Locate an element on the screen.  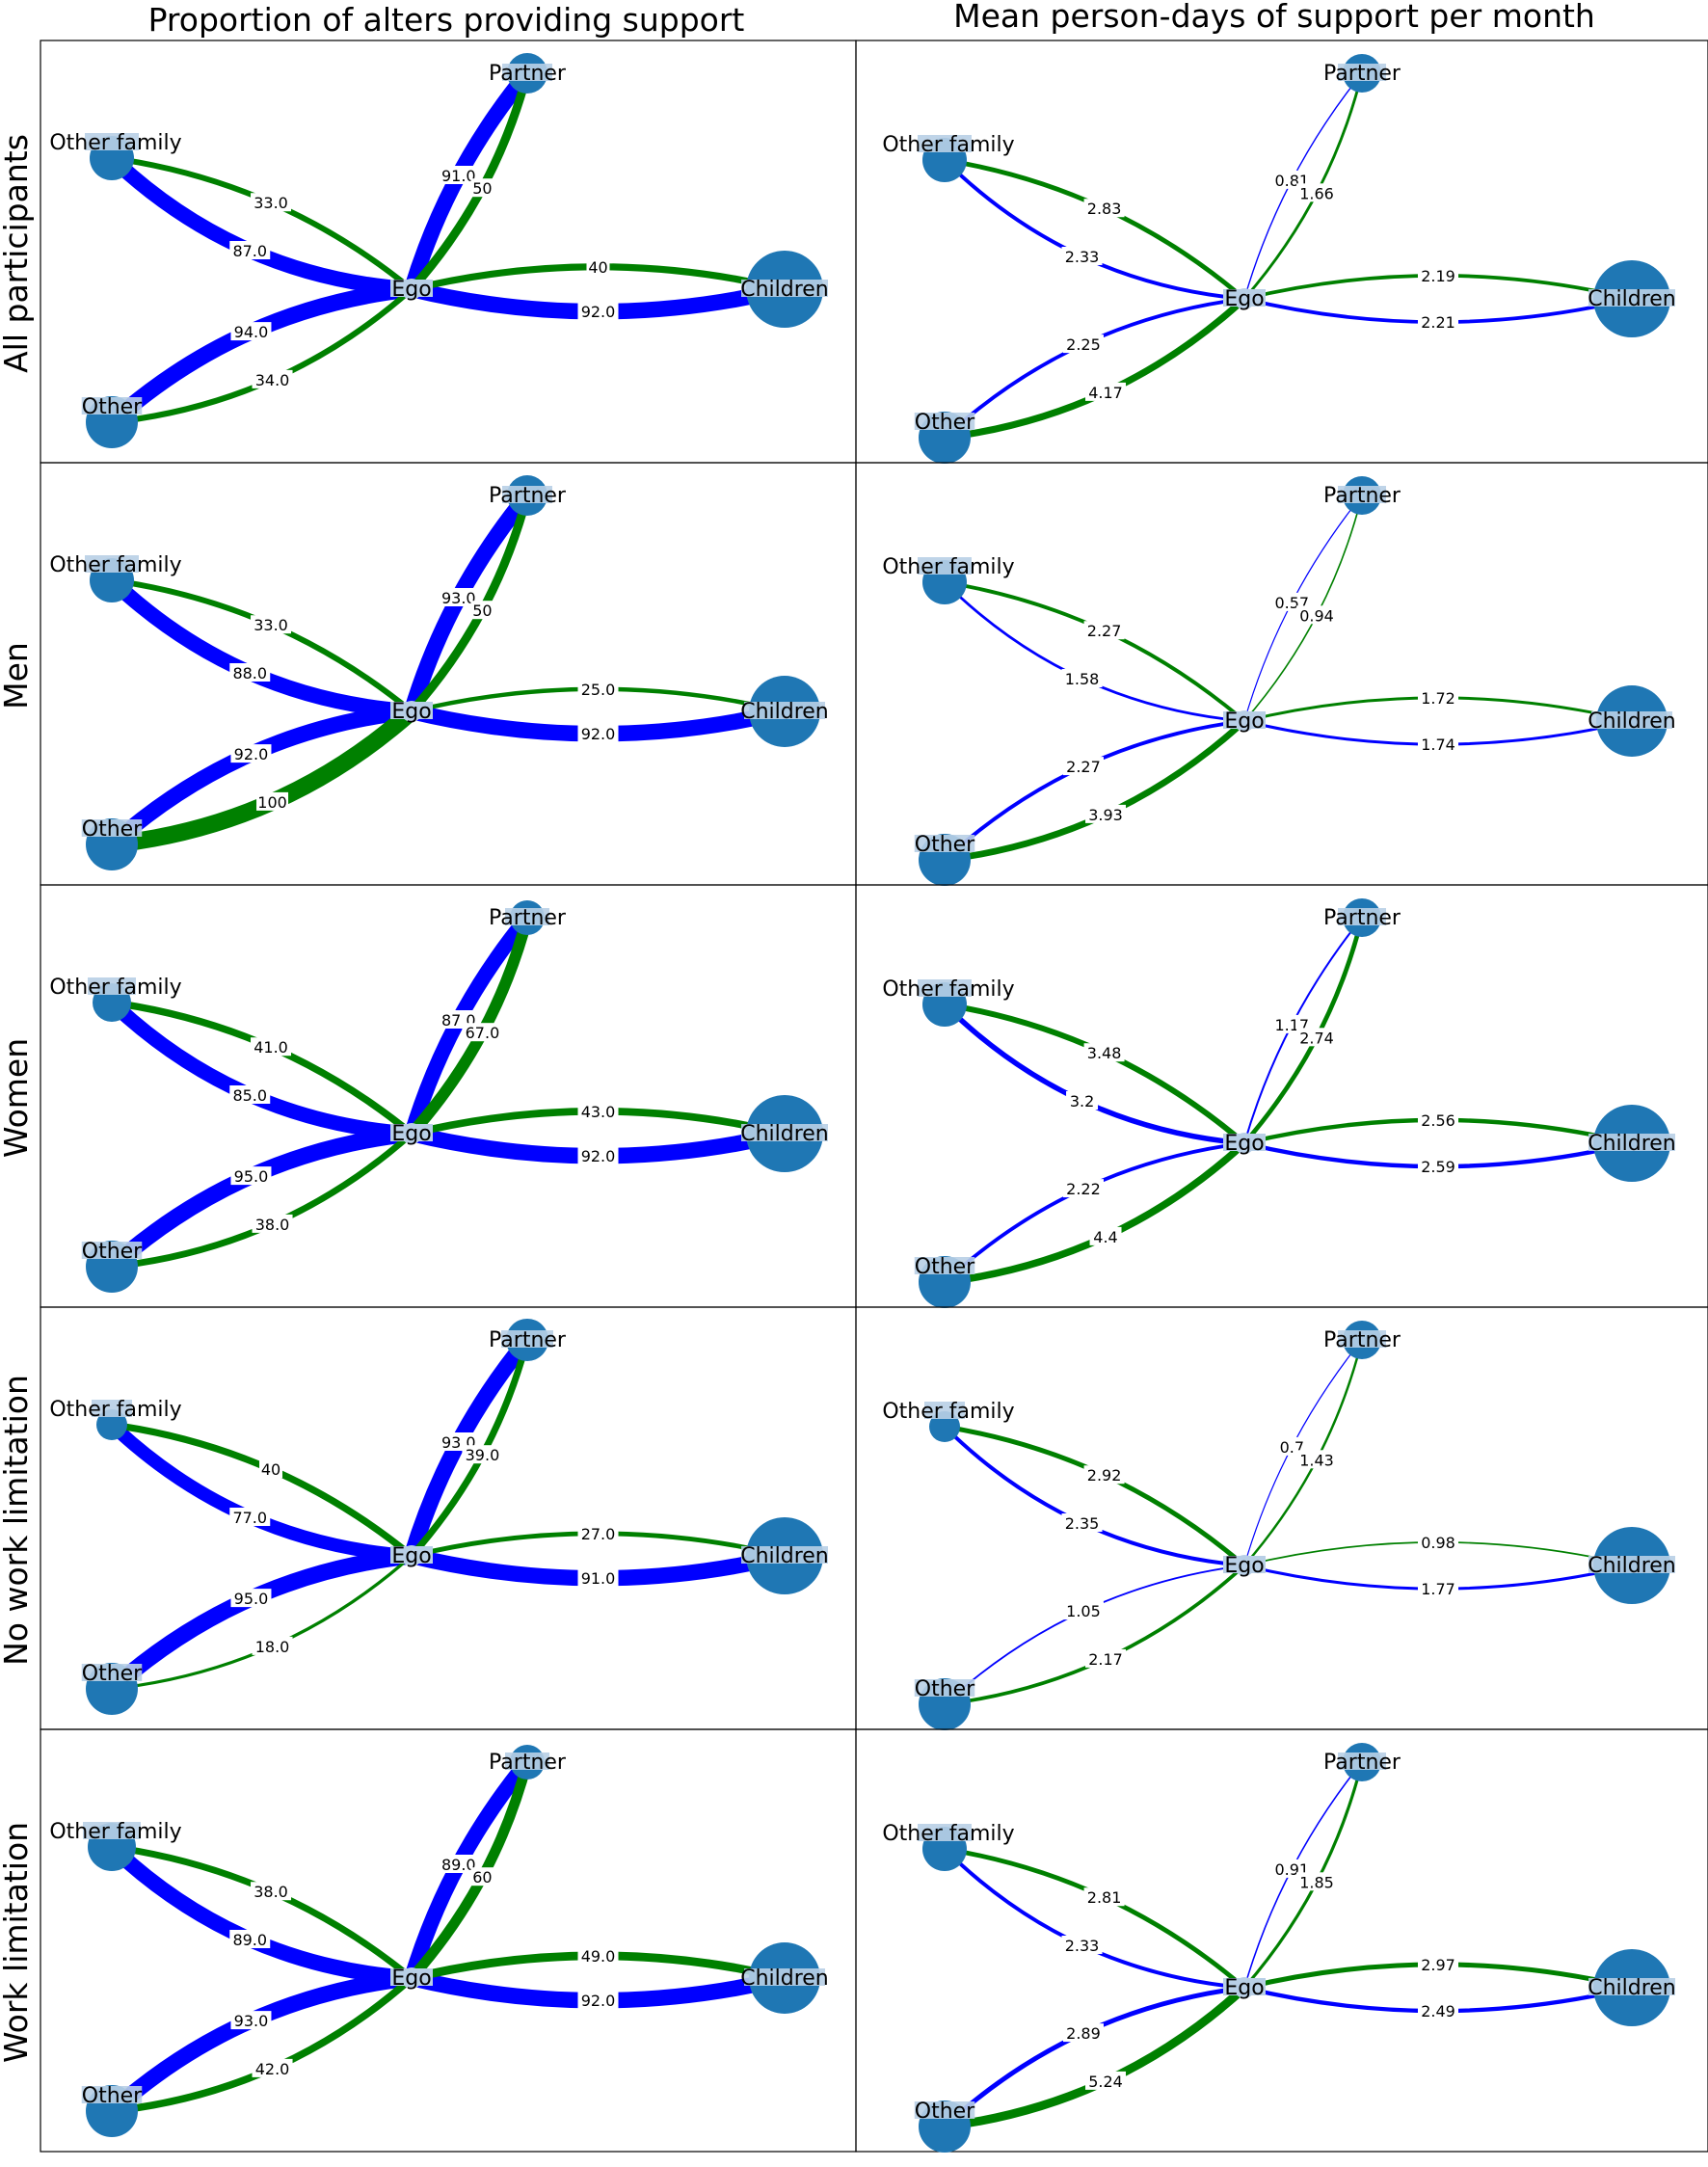
edge-labels: 0.570.941.582.272.273.931.741.72 is located at coordinates (1259, 708).